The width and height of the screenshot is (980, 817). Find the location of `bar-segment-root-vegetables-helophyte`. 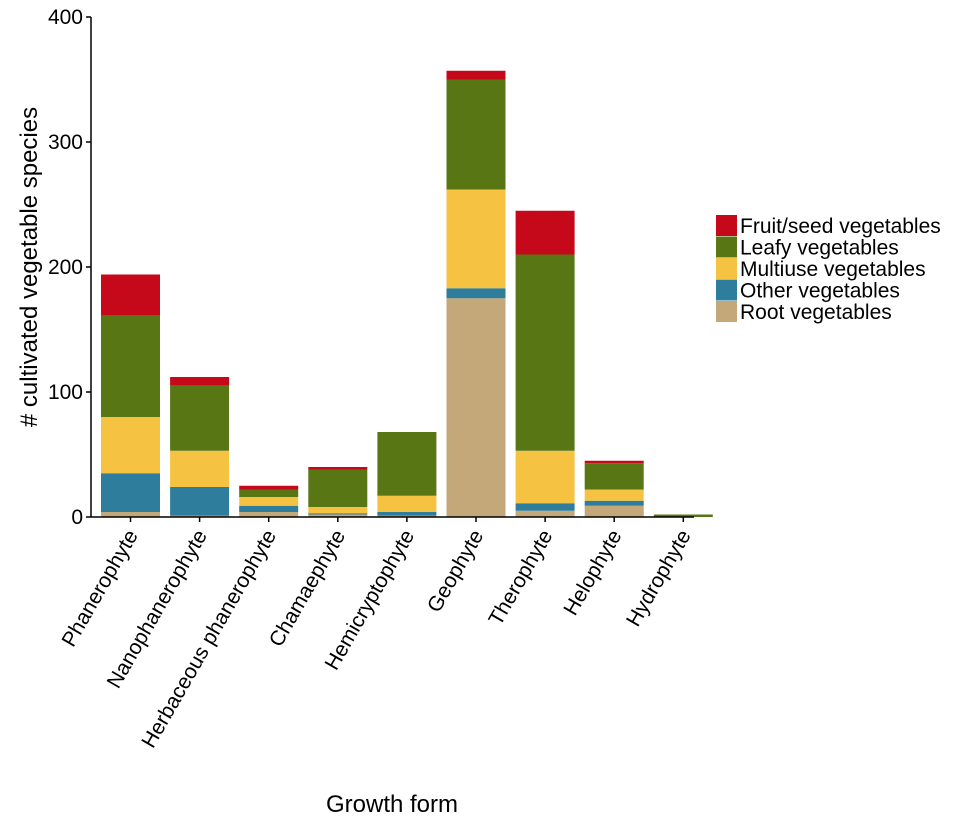

bar-segment-root-vegetables-helophyte is located at coordinates (614, 511).